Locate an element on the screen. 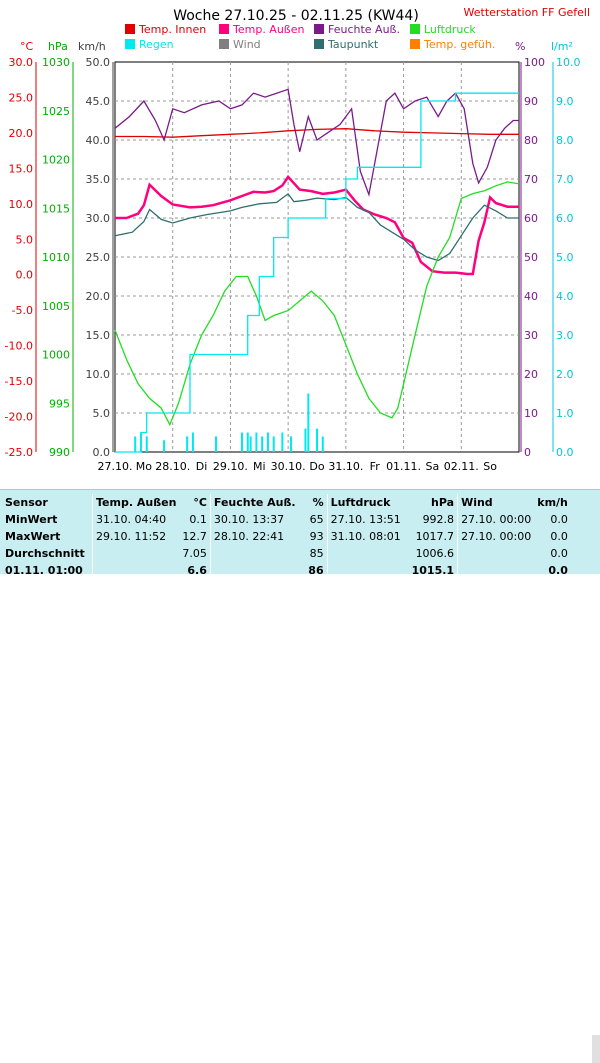 The width and height of the screenshot is (600, 1063). temp-tick-label: 20.0 is located at coordinates (21, 133).